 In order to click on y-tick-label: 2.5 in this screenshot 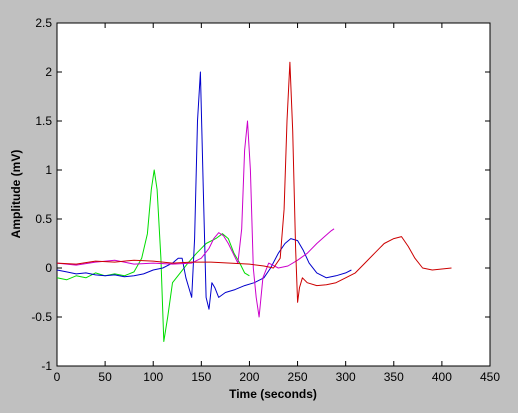, I will do `click(43, 23)`.